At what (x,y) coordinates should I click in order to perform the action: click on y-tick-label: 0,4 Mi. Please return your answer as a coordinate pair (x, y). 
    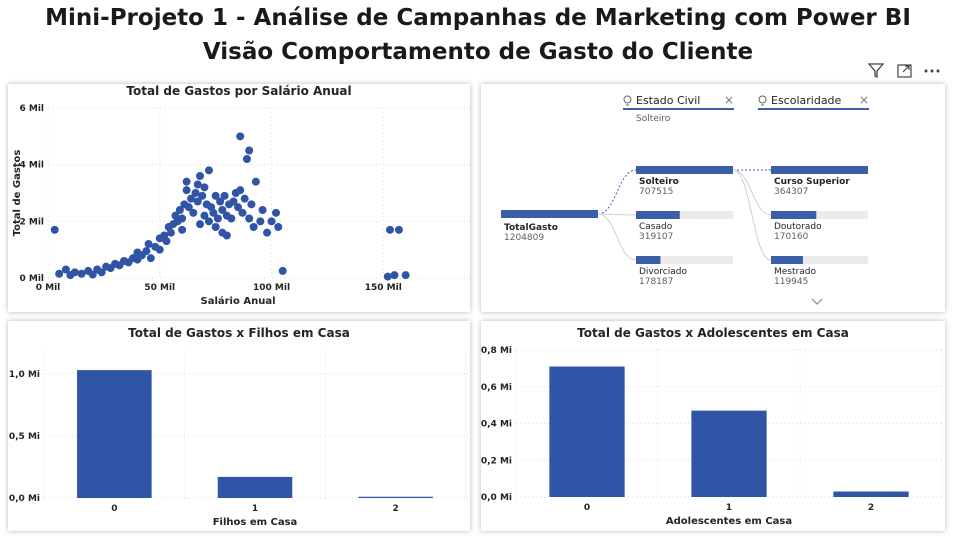
    Looking at the image, I should click on (496, 425).